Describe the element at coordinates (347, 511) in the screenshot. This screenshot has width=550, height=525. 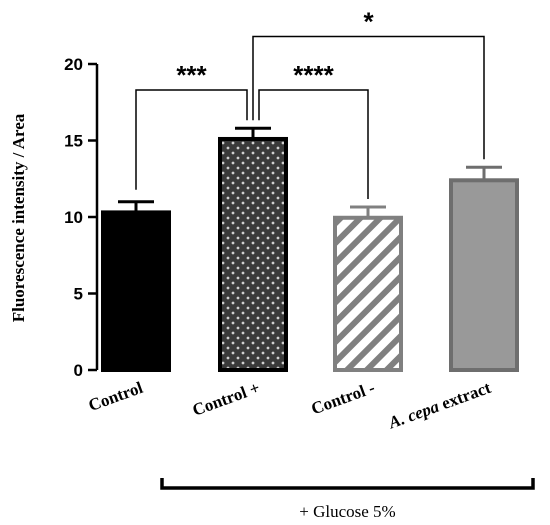
I see `glucose-bracket-label: + Glucose 5%` at that location.